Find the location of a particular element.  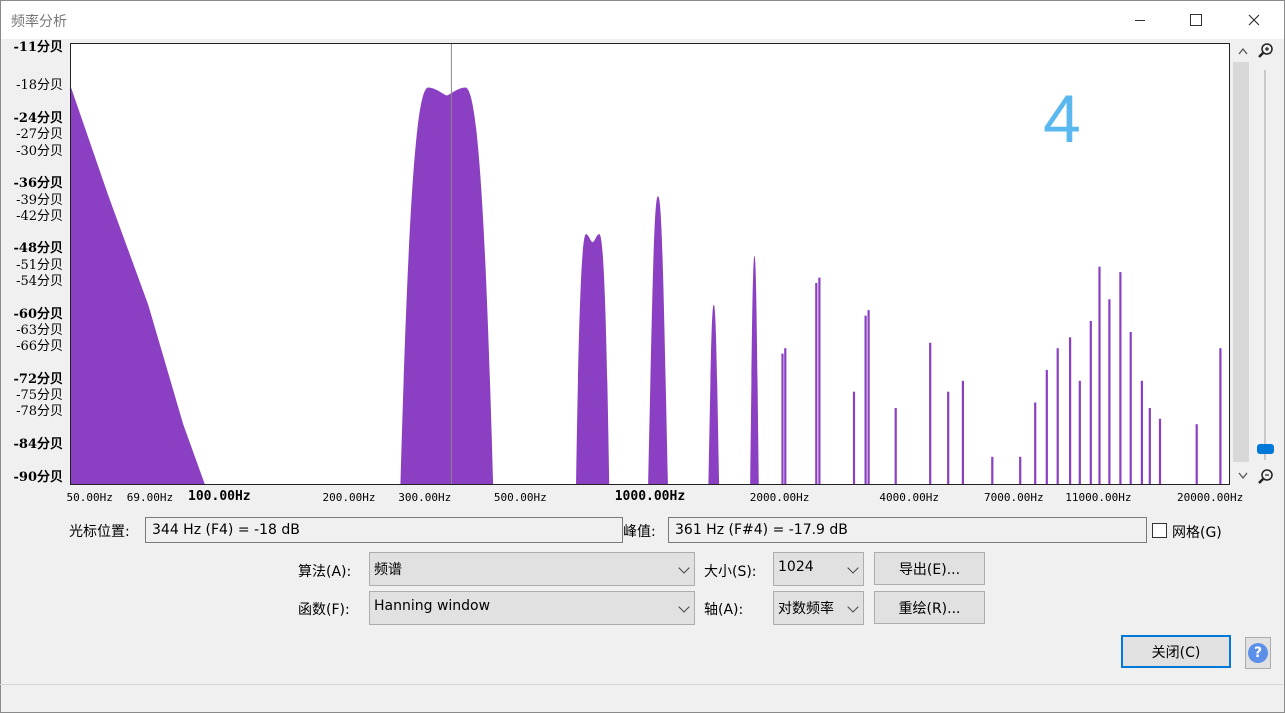

x-tick-label: 2000.00Hz is located at coordinates (779, 497).